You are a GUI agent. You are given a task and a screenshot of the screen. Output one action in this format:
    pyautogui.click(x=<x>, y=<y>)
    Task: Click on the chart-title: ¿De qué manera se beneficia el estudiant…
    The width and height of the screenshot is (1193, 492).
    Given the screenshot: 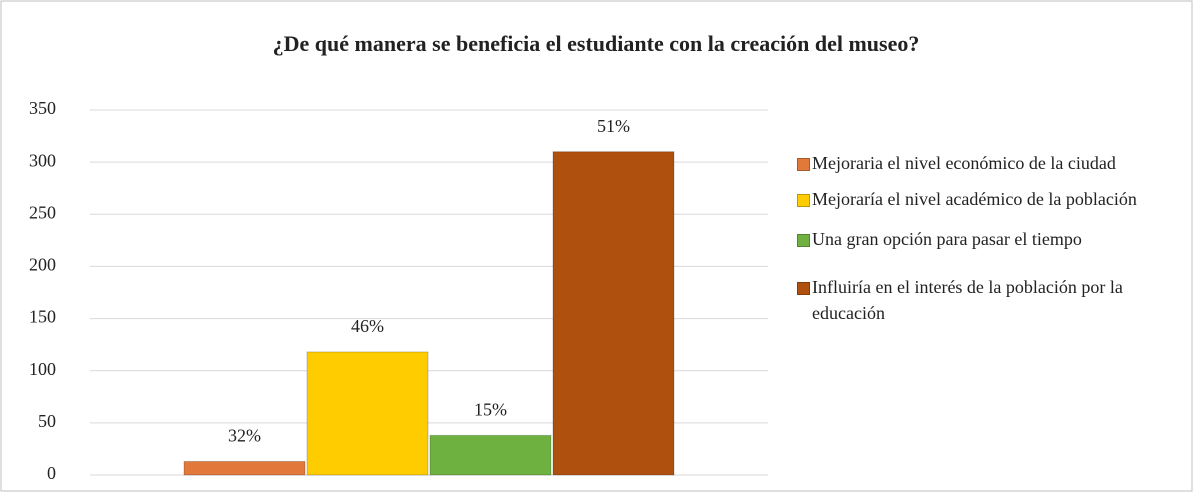 What is the action you would take?
    pyautogui.click(x=596, y=43)
    